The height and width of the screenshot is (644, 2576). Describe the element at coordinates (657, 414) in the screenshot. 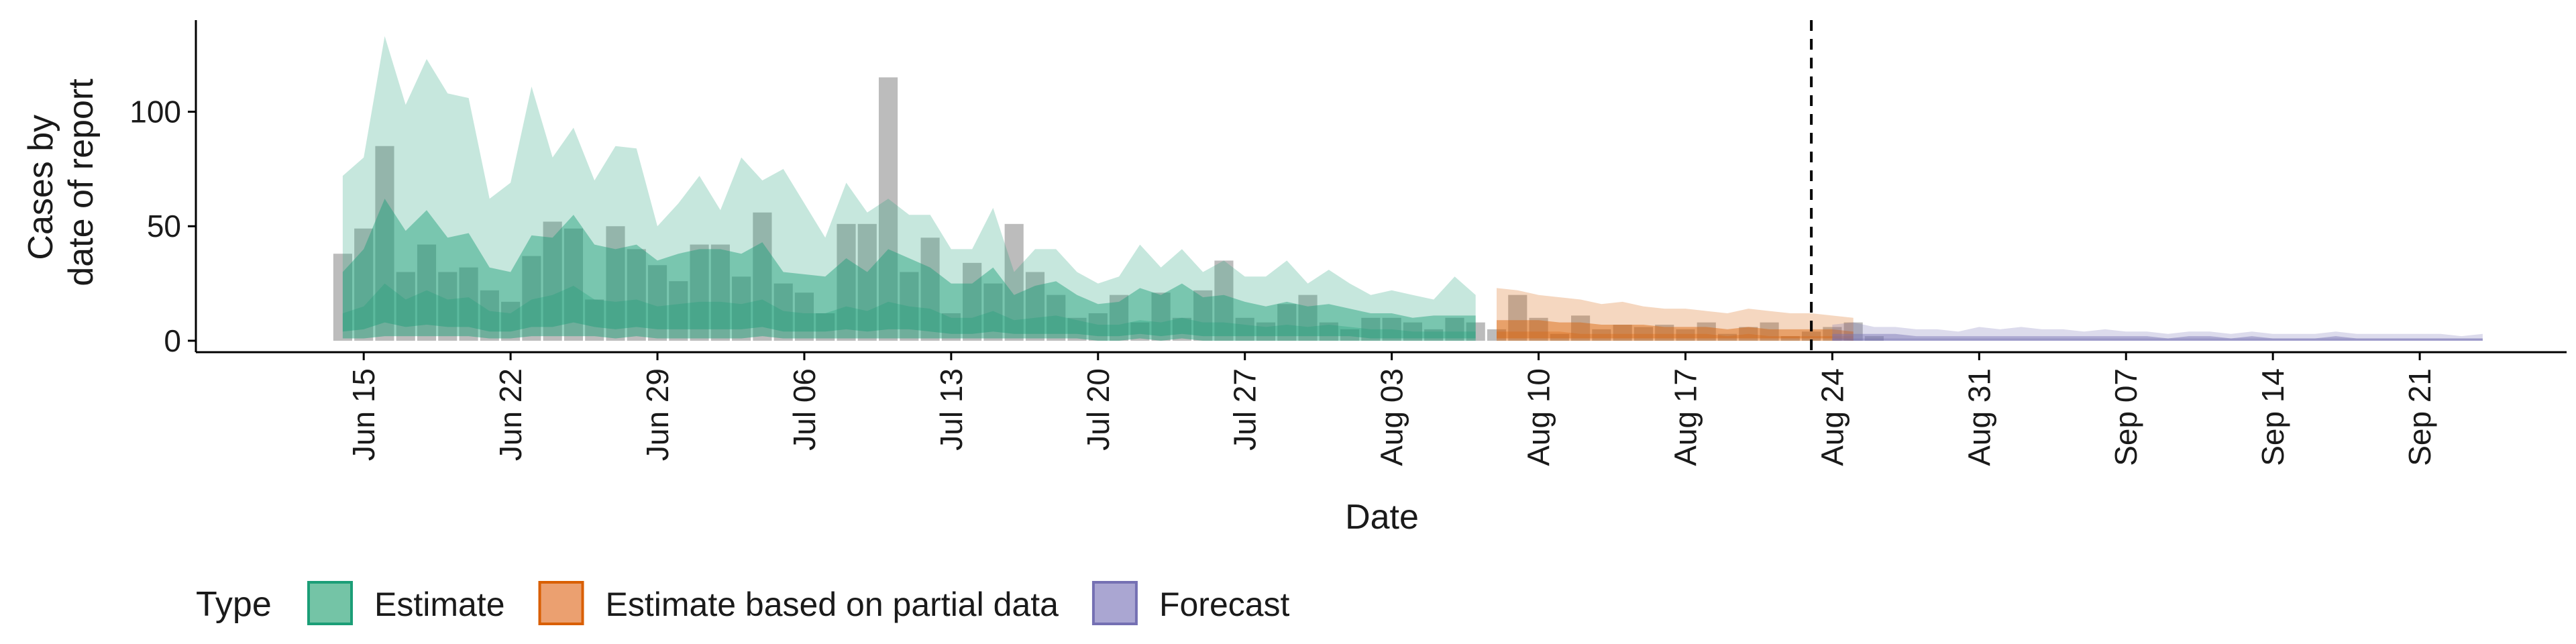

I see `x-tick-label: Jun 29` at that location.